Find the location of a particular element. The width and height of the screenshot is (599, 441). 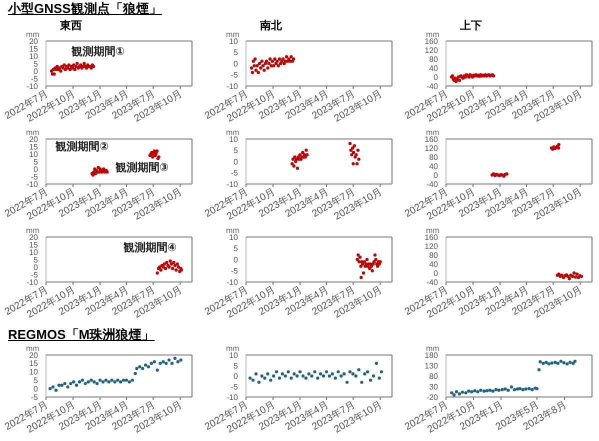

annotation: 観測期間③ is located at coordinates (142, 167).